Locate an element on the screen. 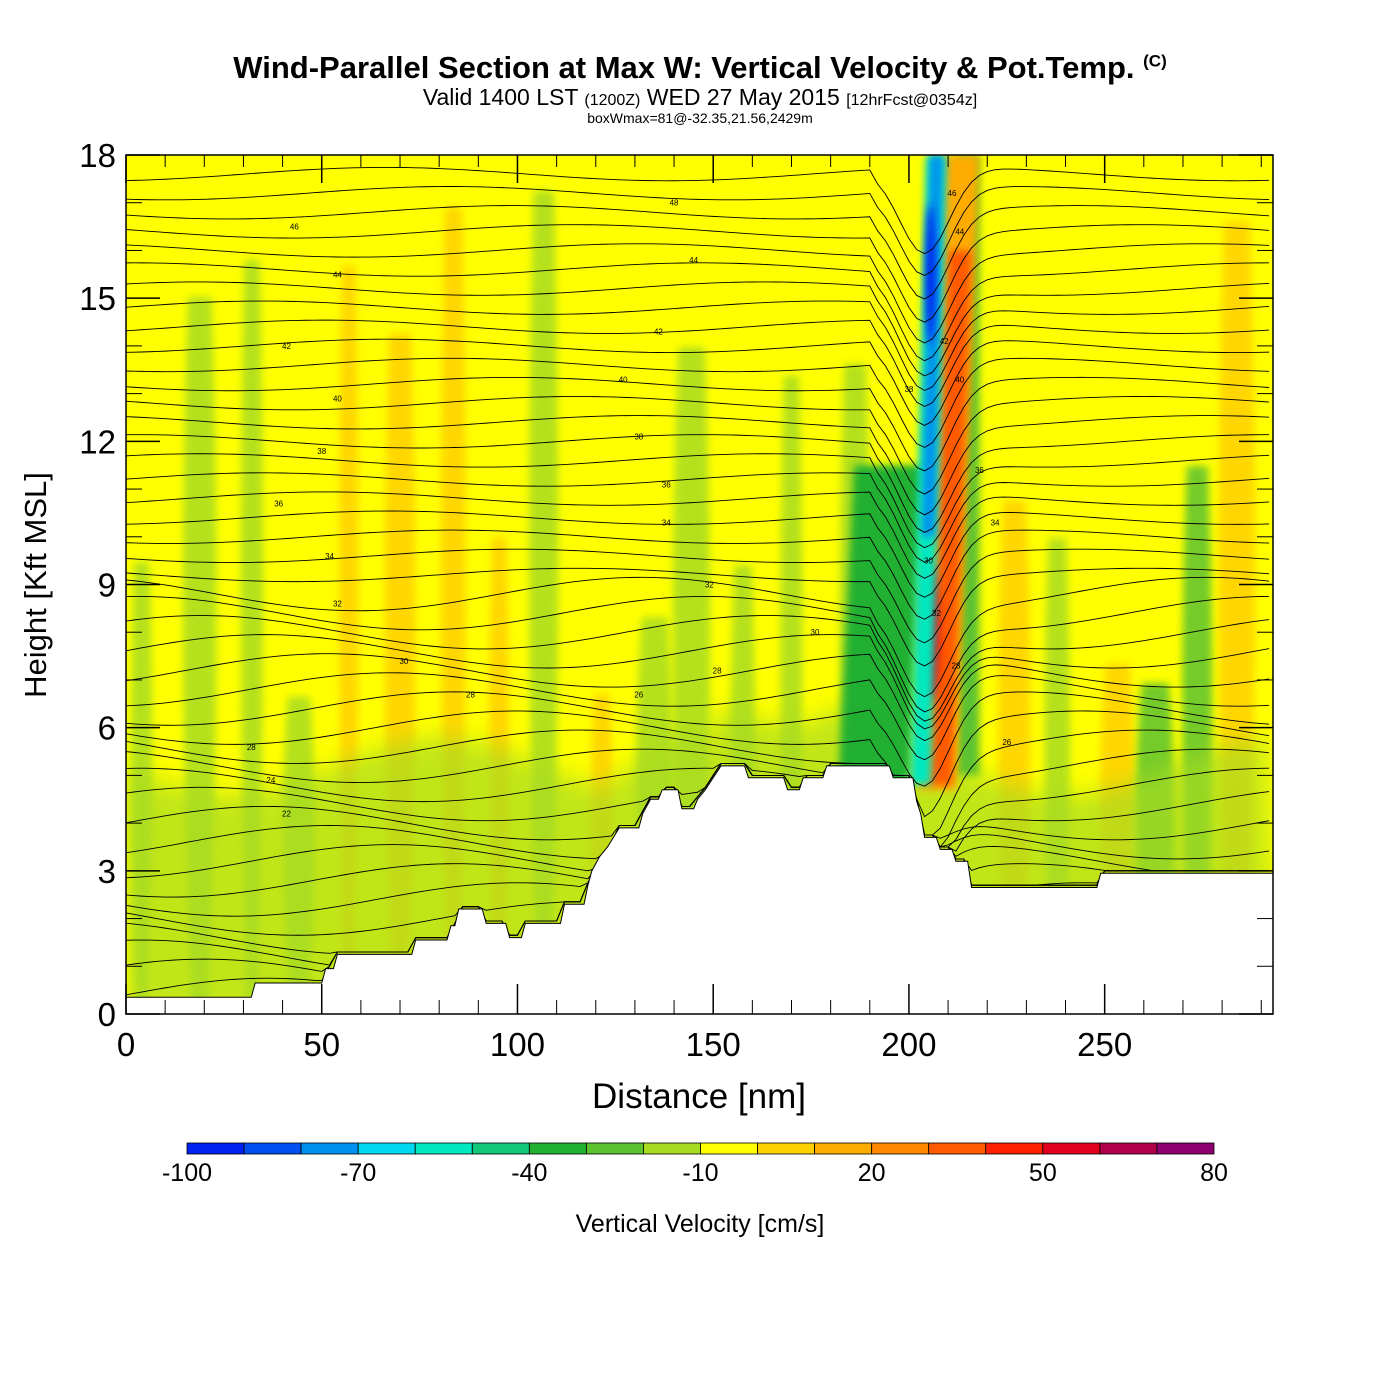 The image size is (1400, 1400). colorbar-tick-label: -70 is located at coordinates (358, 1173).